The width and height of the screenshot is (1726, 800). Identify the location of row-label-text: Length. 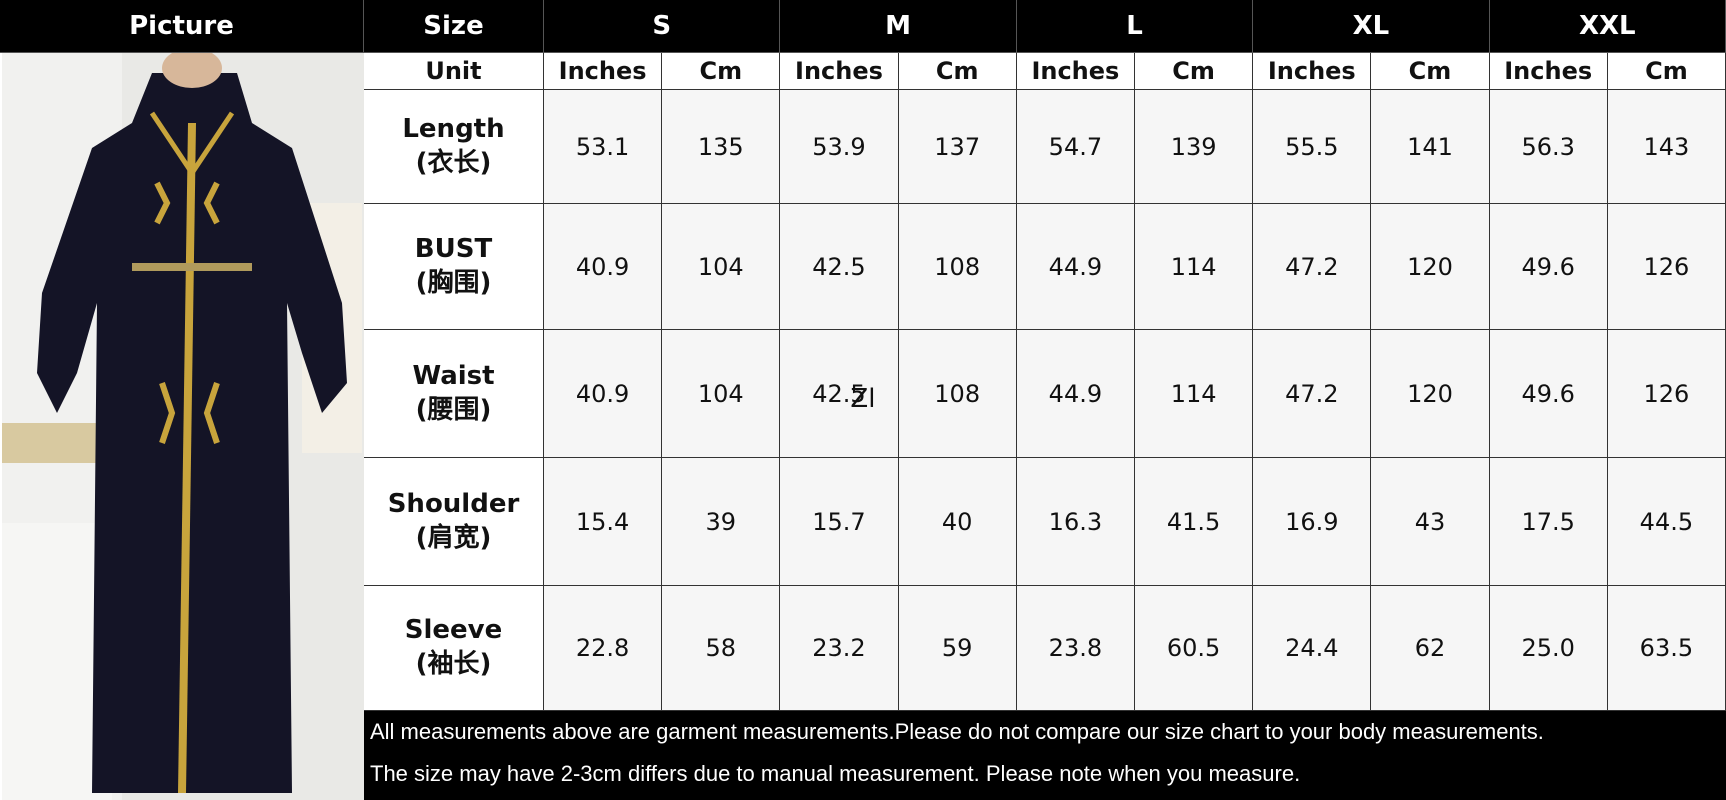
(453, 128).